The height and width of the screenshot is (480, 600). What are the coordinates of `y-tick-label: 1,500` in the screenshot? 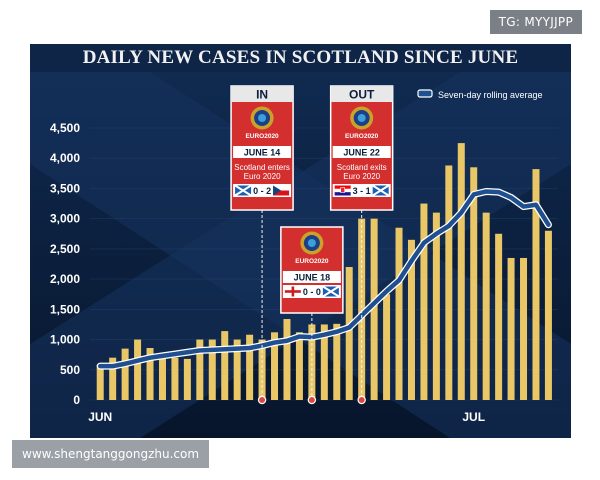 It's located at (65, 309).